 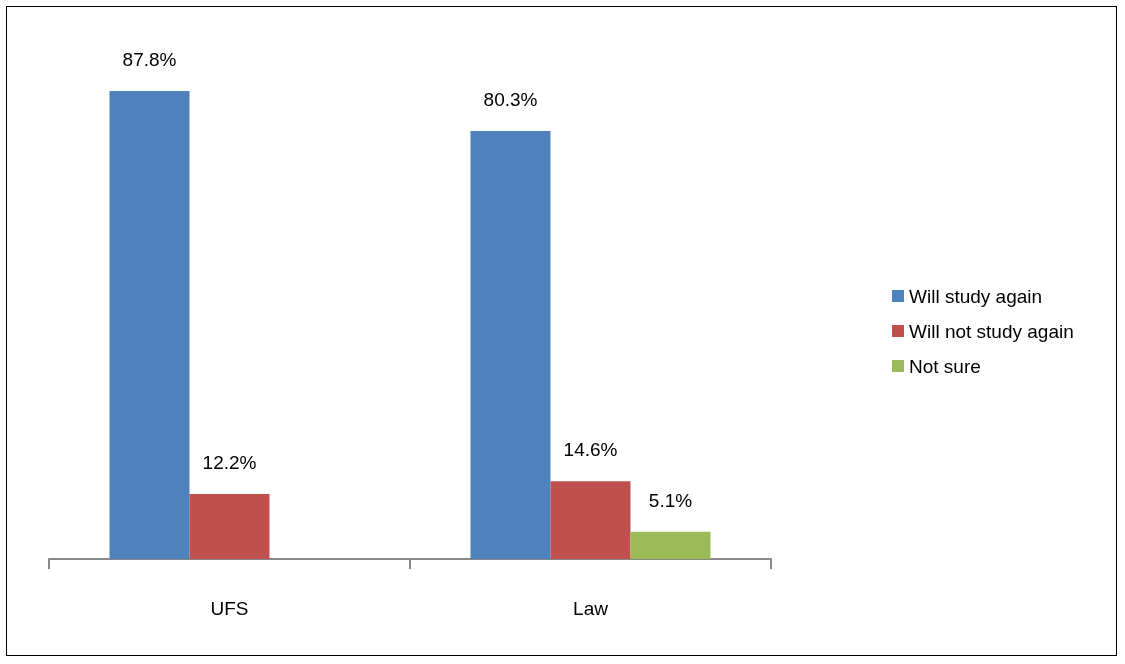 What do you see at coordinates (590, 450) in the screenshot?
I see `data-label: 14.6%` at bounding box center [590, 450].